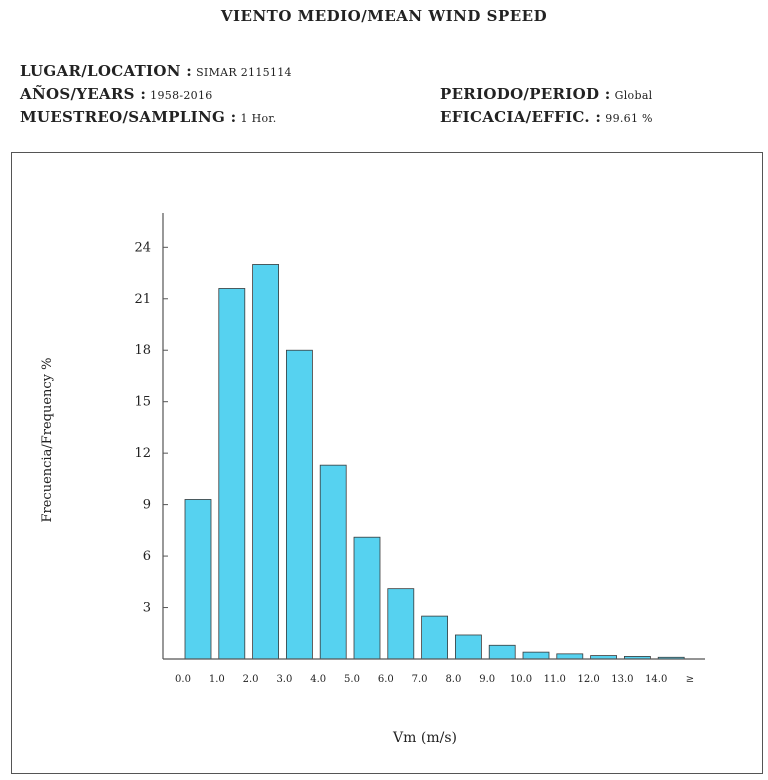  Describe the element at coordinates (555, 679) in the screenshot. I see `x-tick-label: 11.0` at that location.